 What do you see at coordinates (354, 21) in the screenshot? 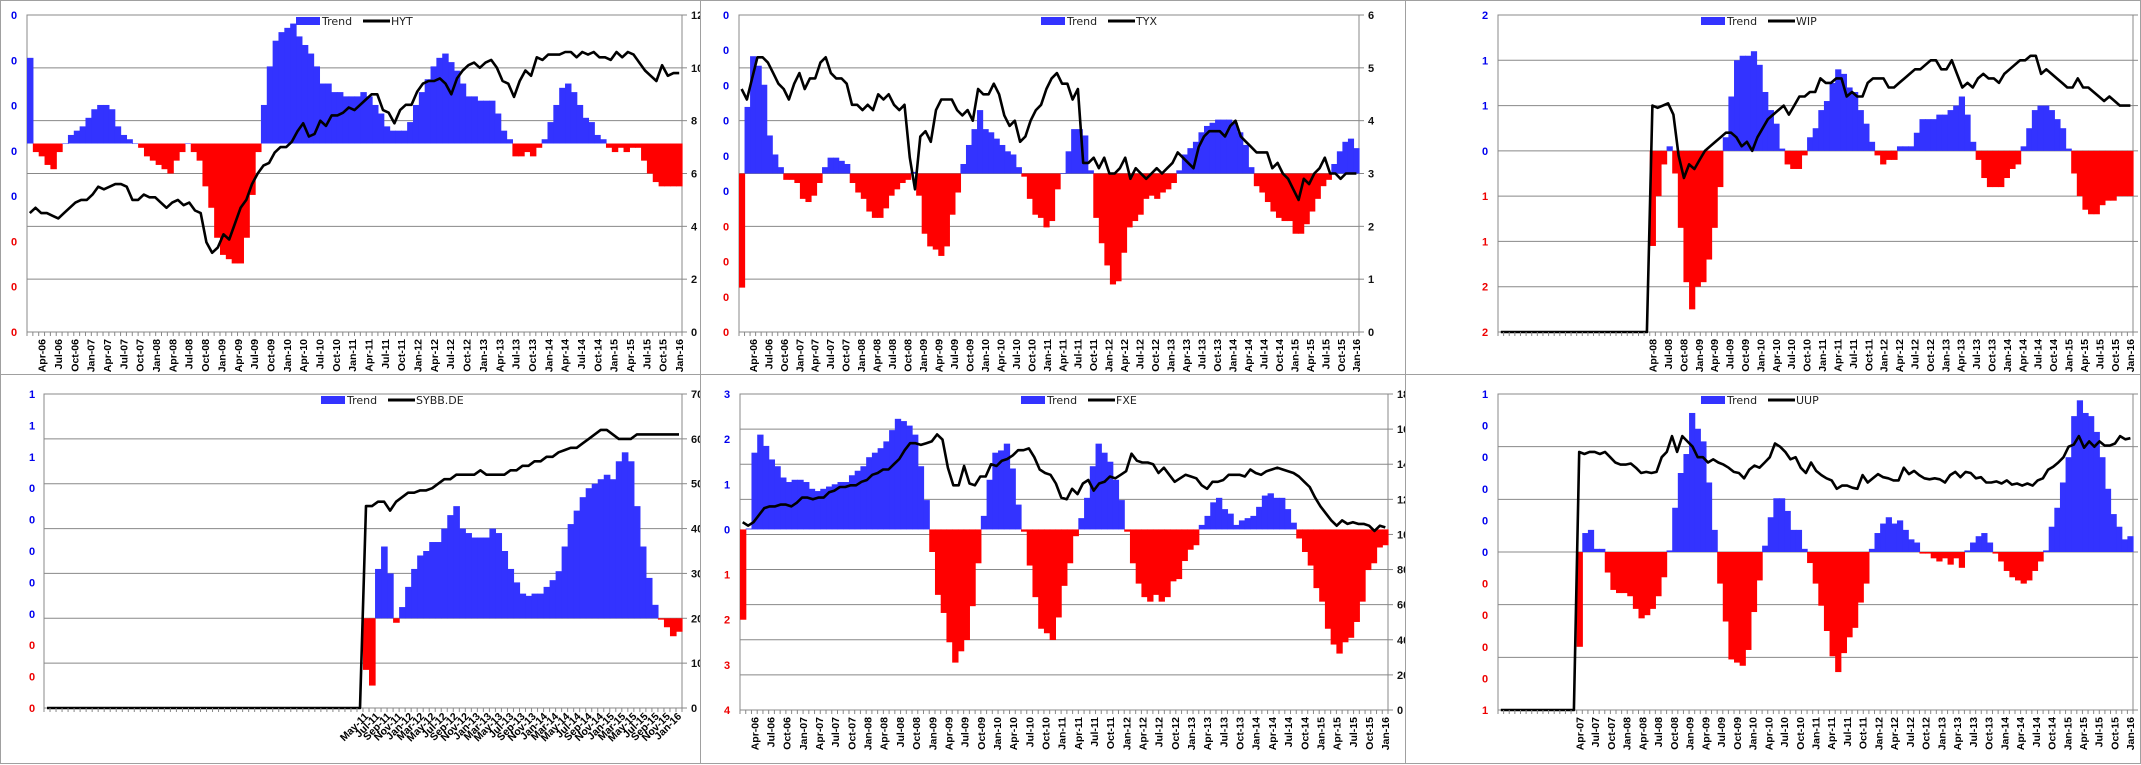
I see `legend: Trend HYT` at bounding box center [354, 21].